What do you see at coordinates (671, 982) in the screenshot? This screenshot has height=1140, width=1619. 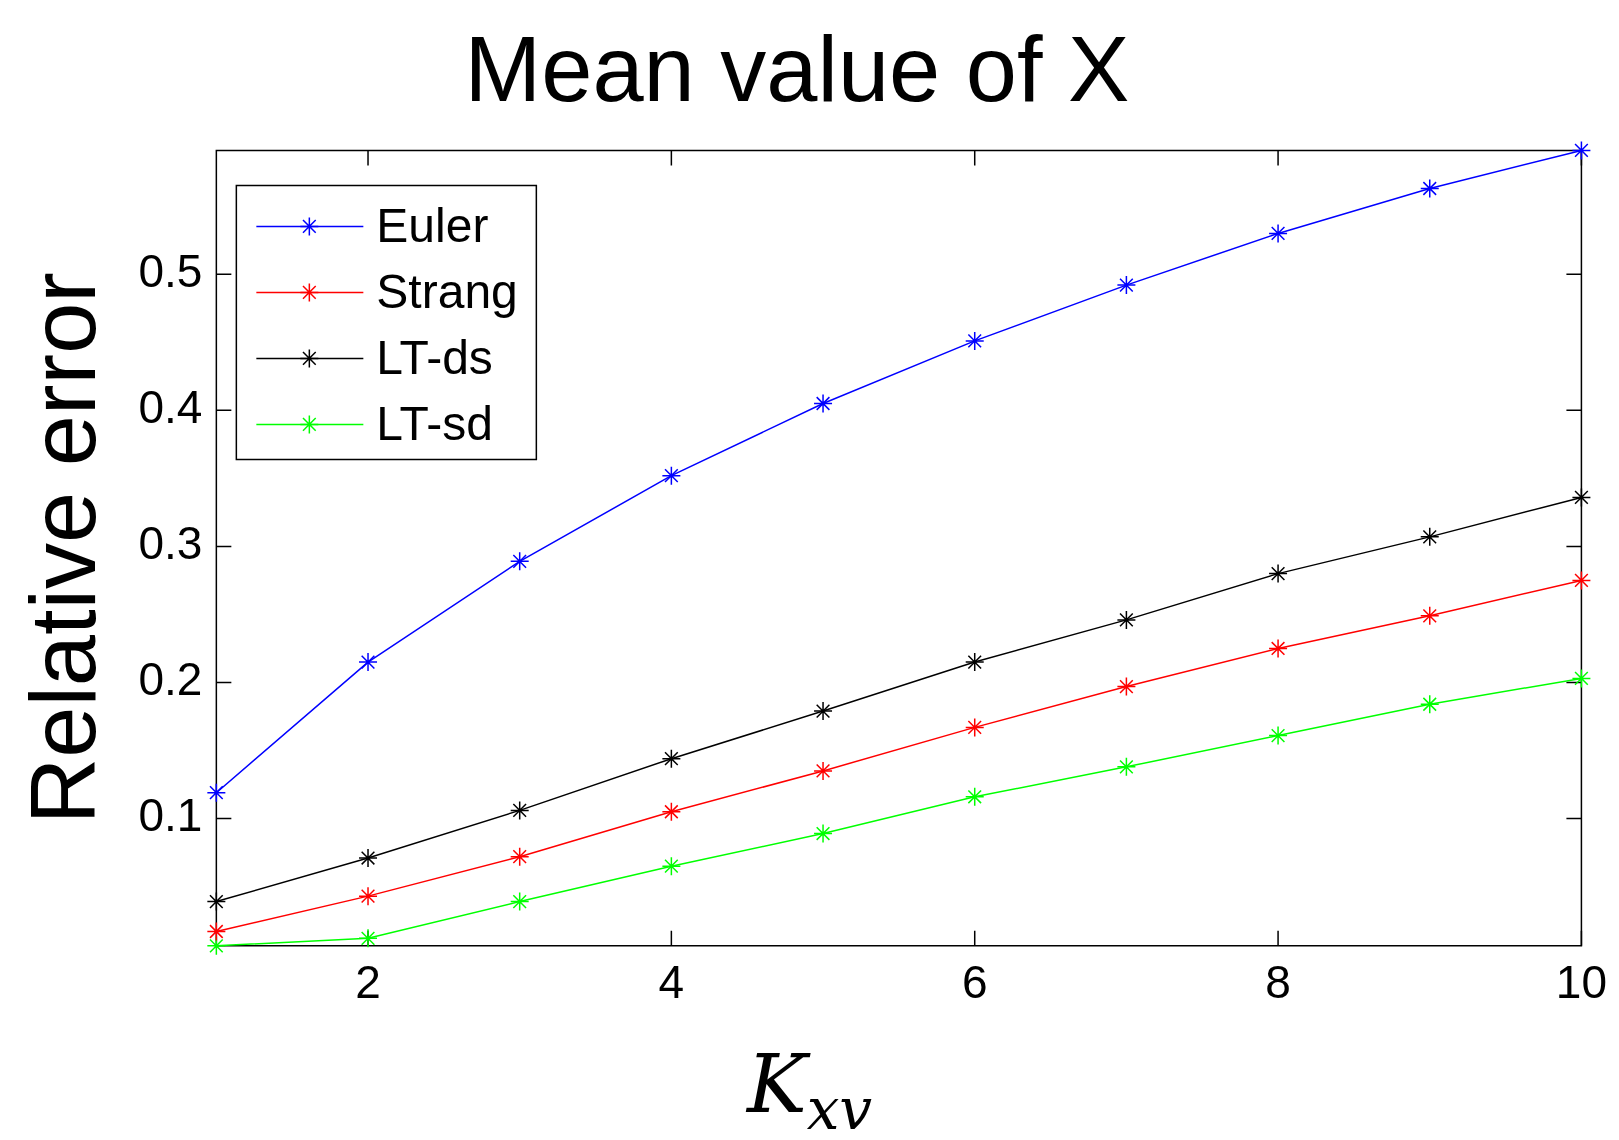 I see `x-tick-label: 4` at bounding box center [671, 982].